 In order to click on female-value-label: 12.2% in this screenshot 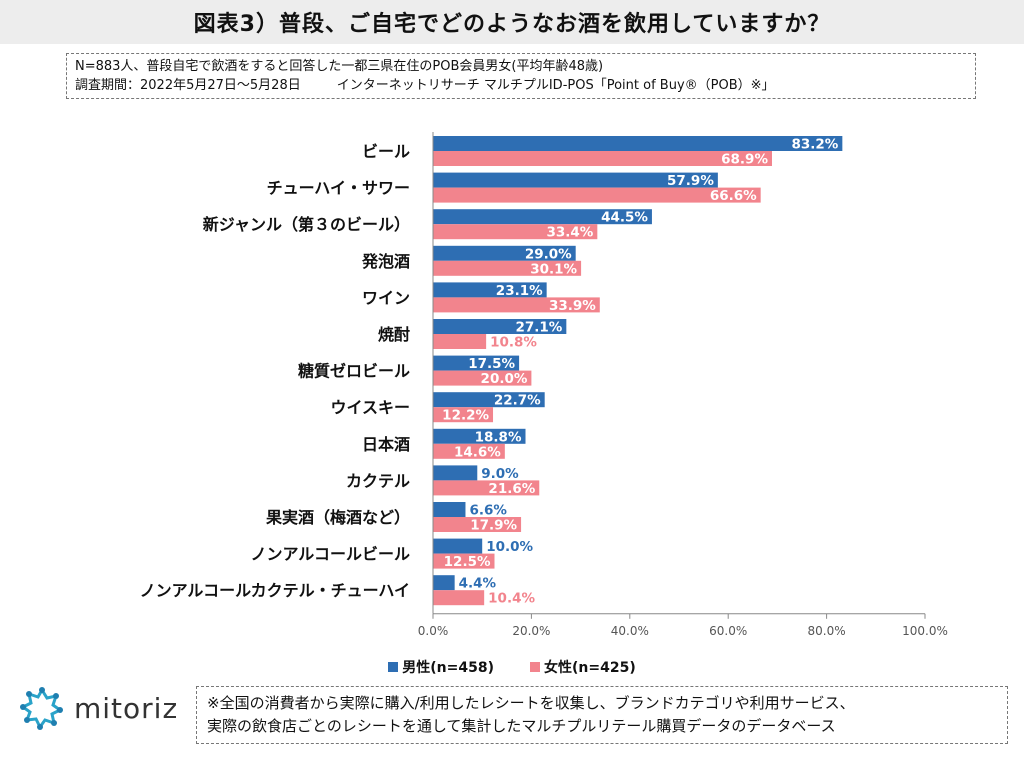, I will do `click(465, 416)`.